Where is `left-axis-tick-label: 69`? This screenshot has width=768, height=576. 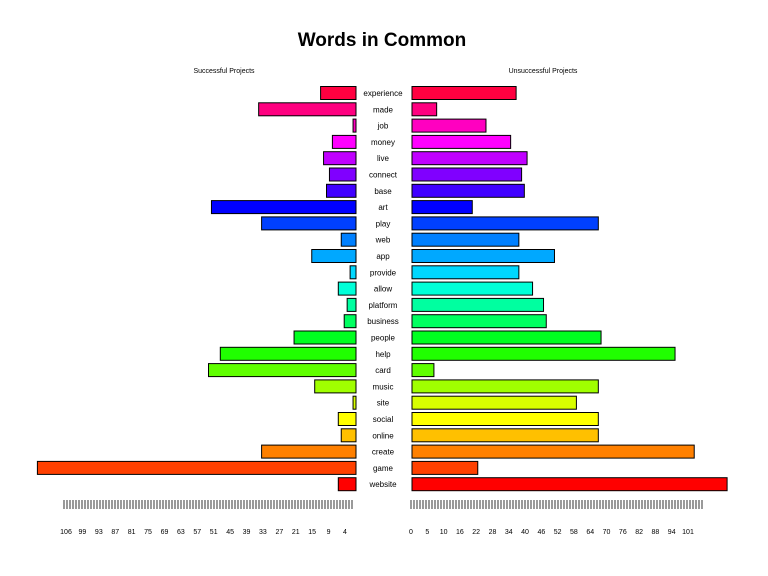 left-axis-tick-label: 69 is located at coordinates (165, 532).